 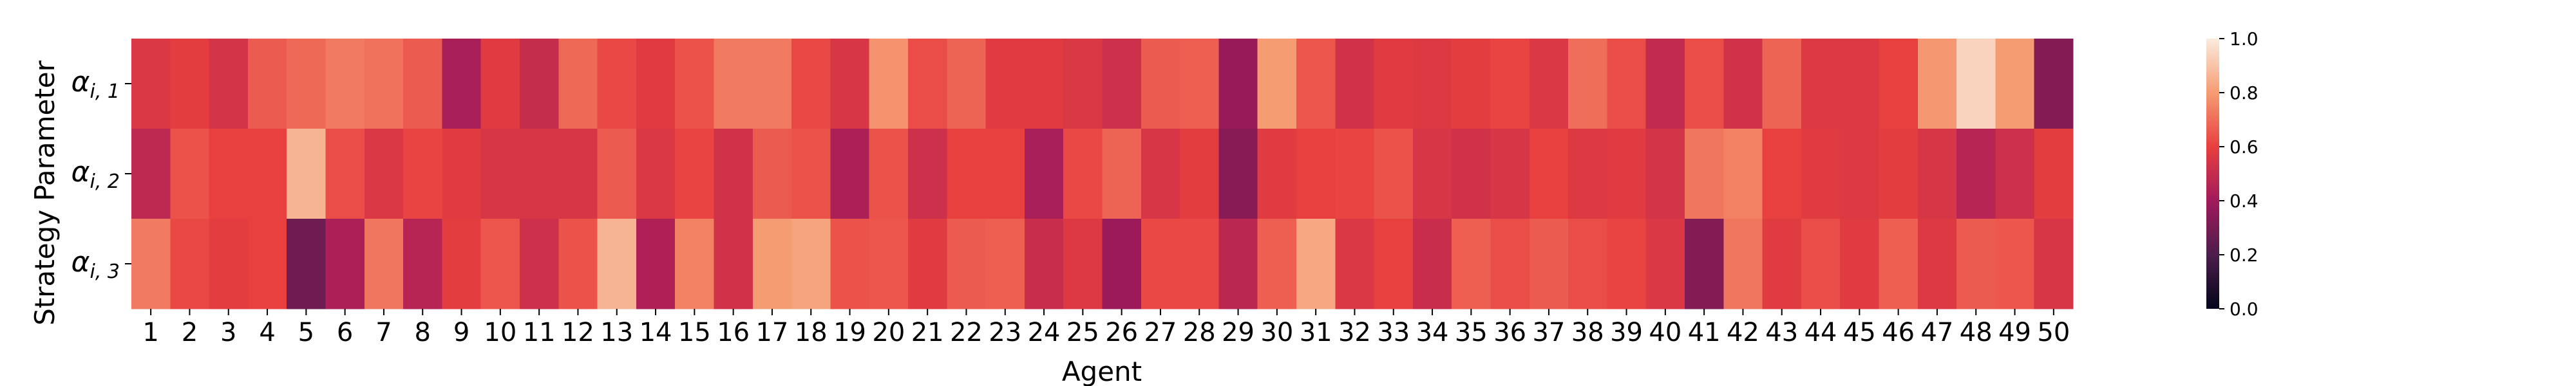 What do you see at coordinates (2239, 174) in the screenshot?
I see `colorbar-ticks: 0.0 0.2 0.4 0.6 0.8 1.0` at bounding box center [2239, 174].